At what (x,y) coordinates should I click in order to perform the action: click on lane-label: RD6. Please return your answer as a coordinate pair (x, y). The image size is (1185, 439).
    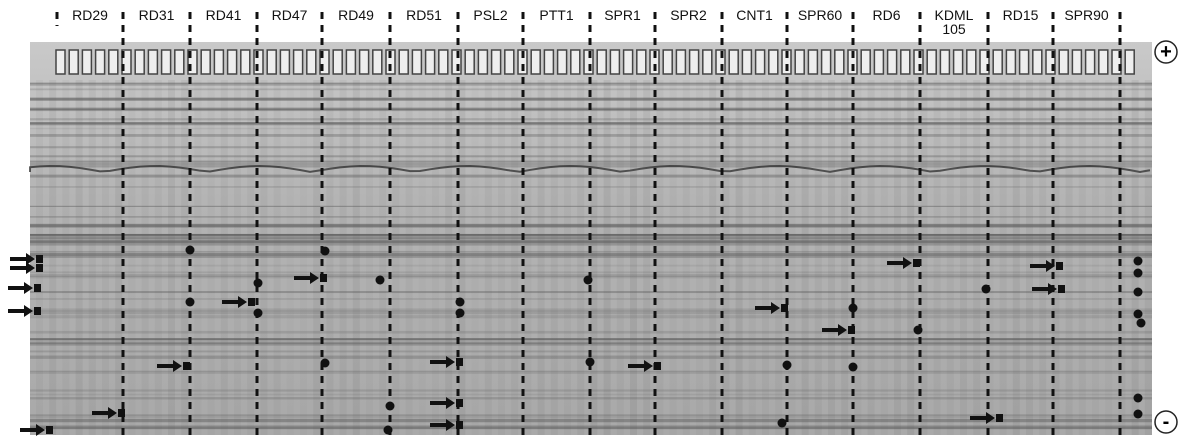
    Looking at the image, I should click on (886, 15).